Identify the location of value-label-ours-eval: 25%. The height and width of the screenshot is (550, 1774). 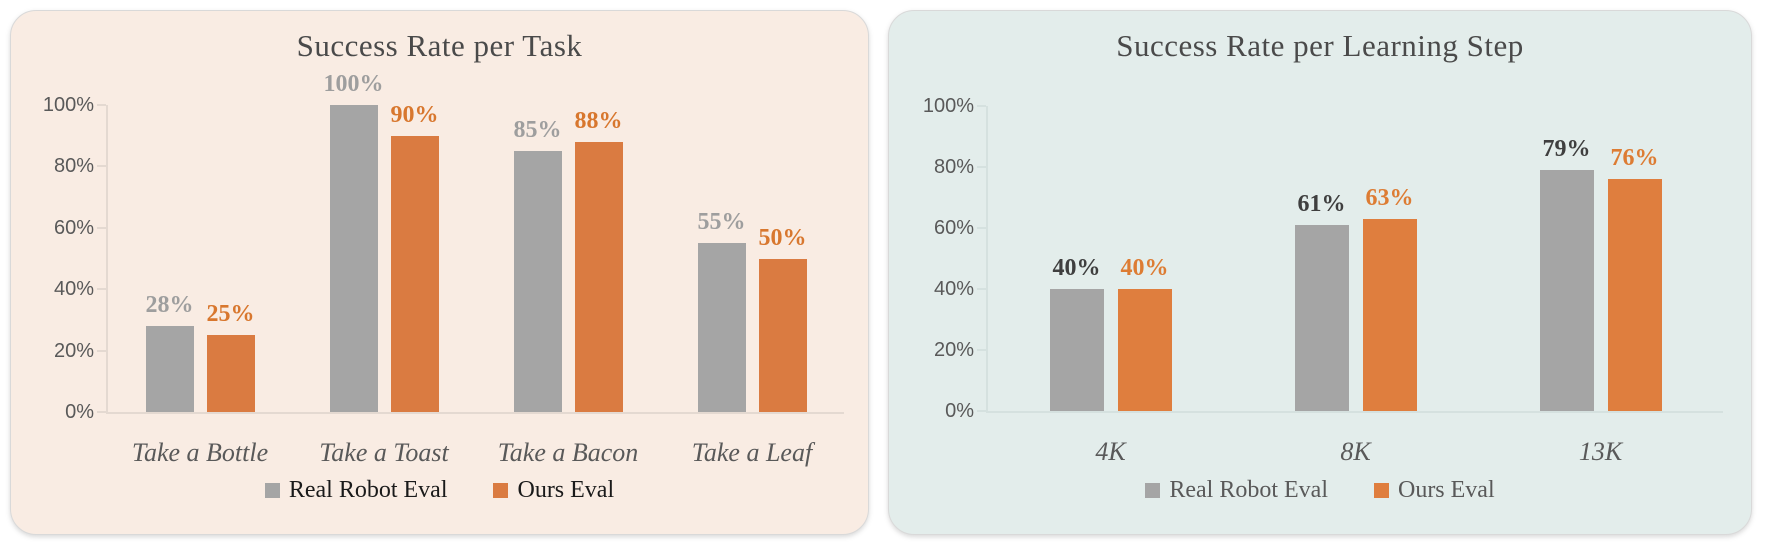
(230, 314).